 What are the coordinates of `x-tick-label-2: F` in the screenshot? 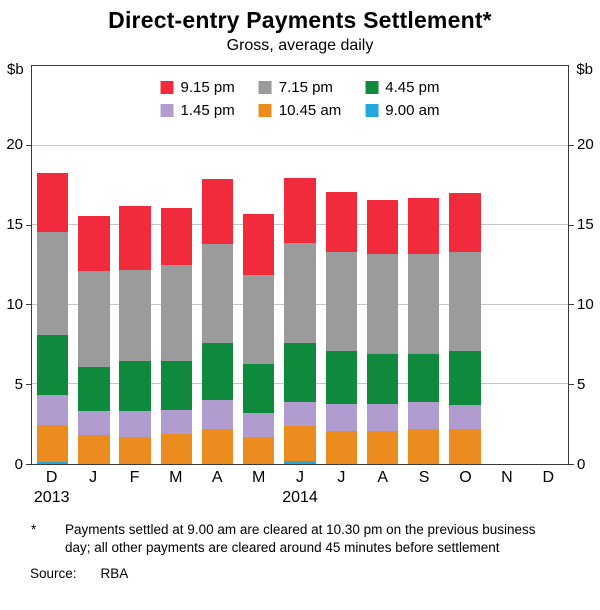 It's located at (134, 477).